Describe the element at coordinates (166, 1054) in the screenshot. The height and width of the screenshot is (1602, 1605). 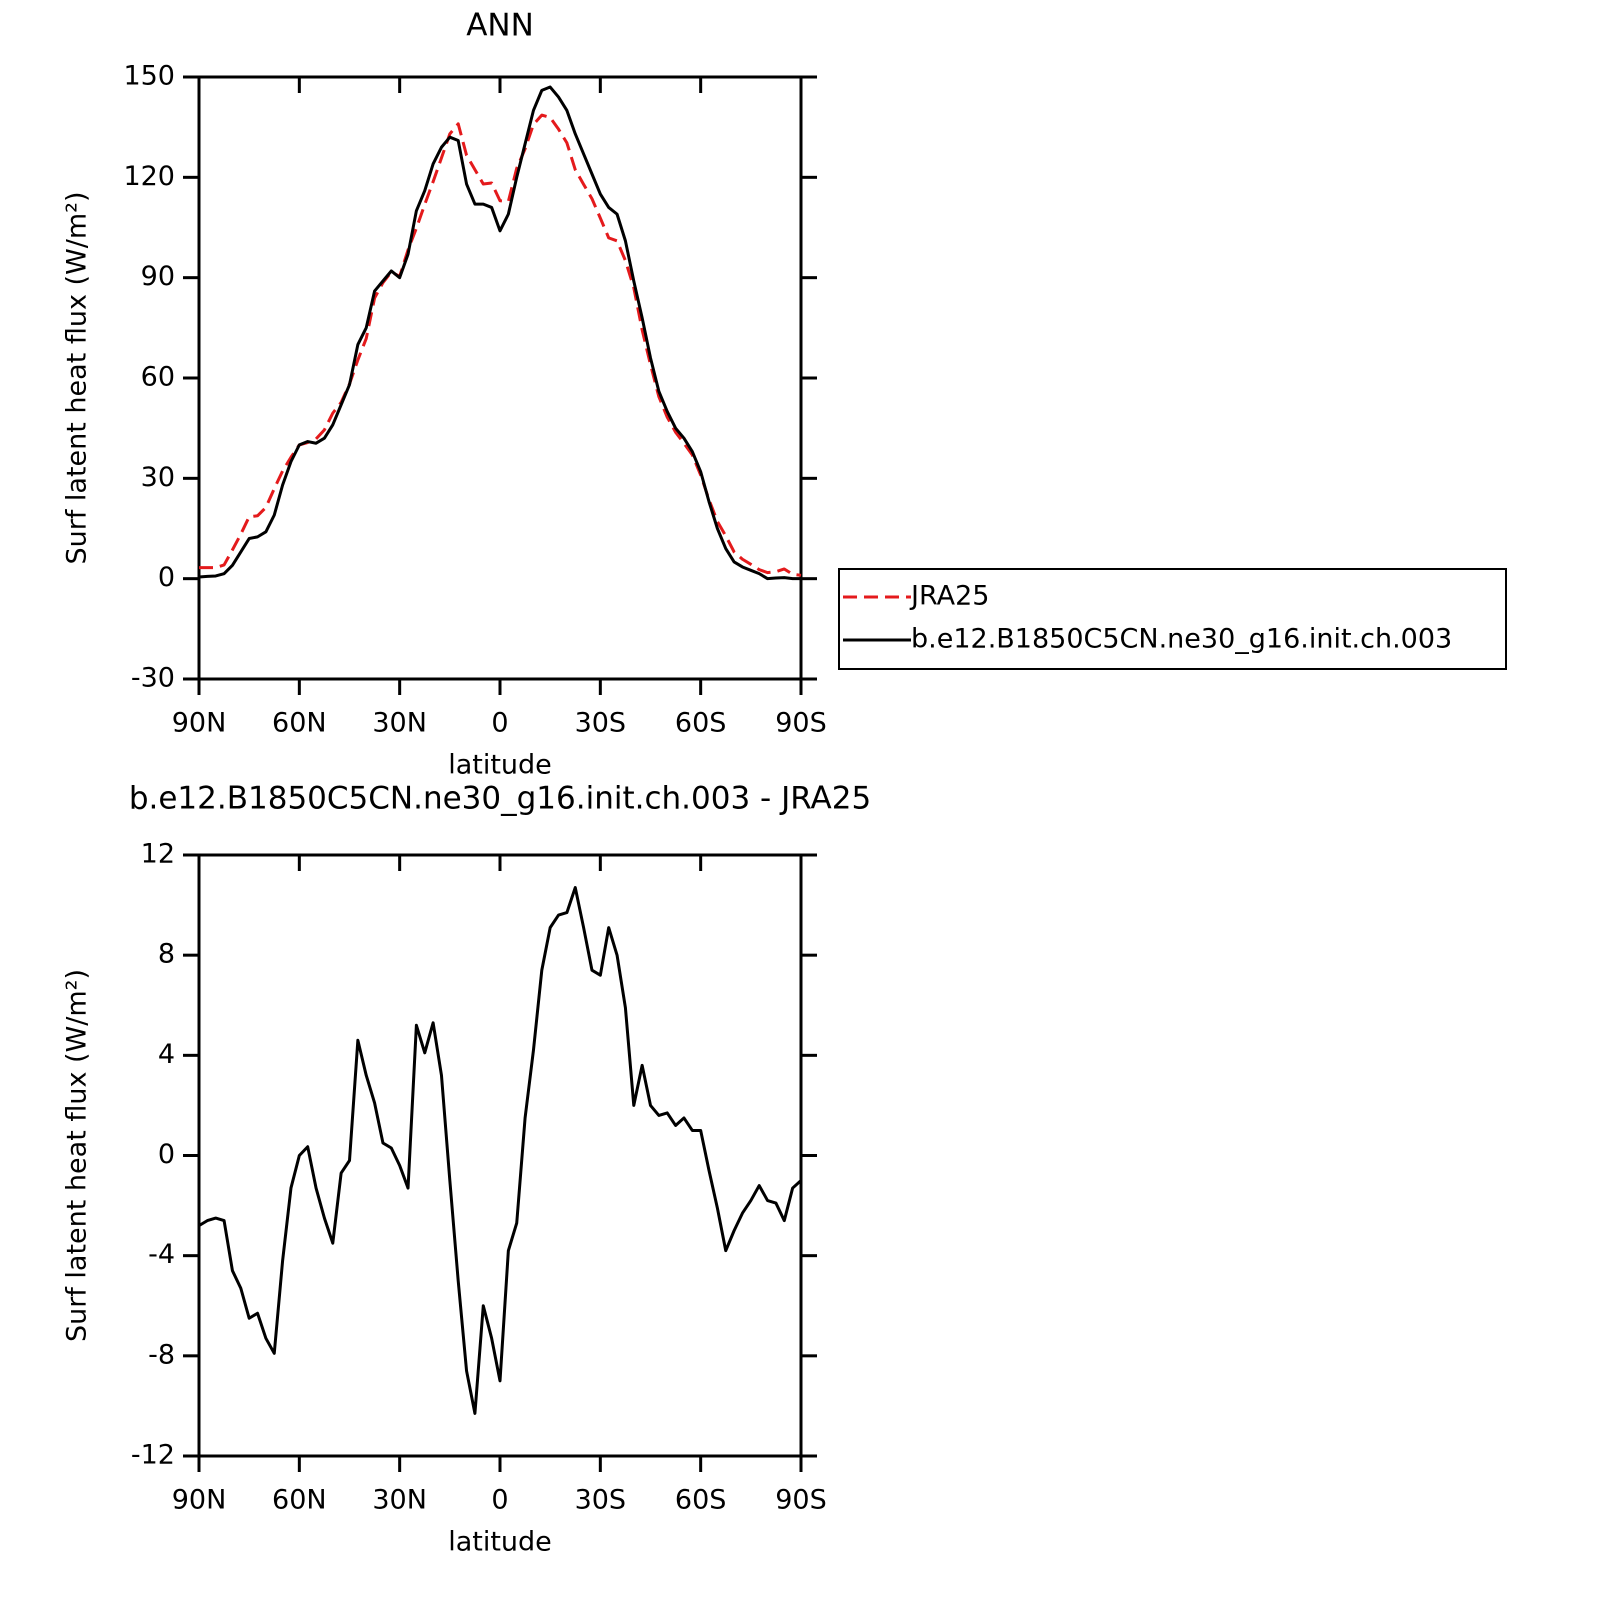
I see `y-tick-label: 4` at that location.